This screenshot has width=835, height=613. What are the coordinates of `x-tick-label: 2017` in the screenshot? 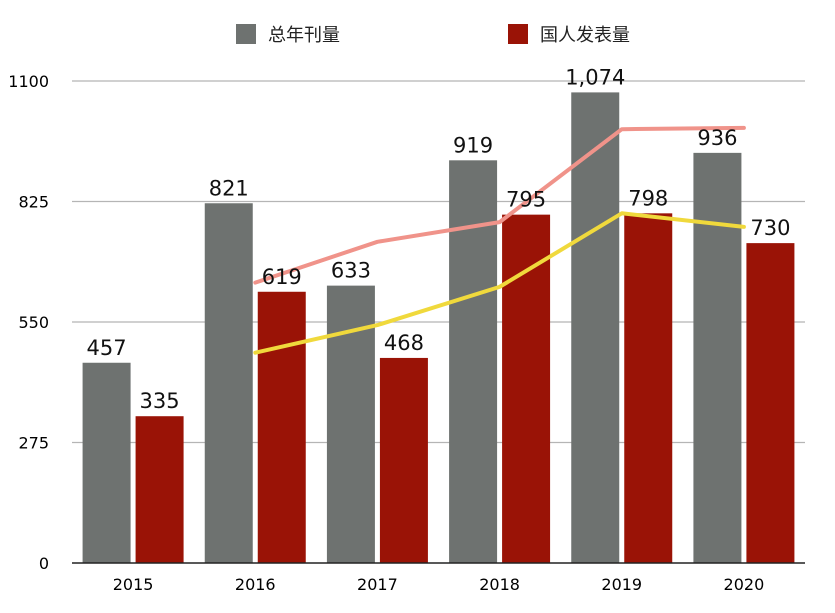 It's located at (377, 584).